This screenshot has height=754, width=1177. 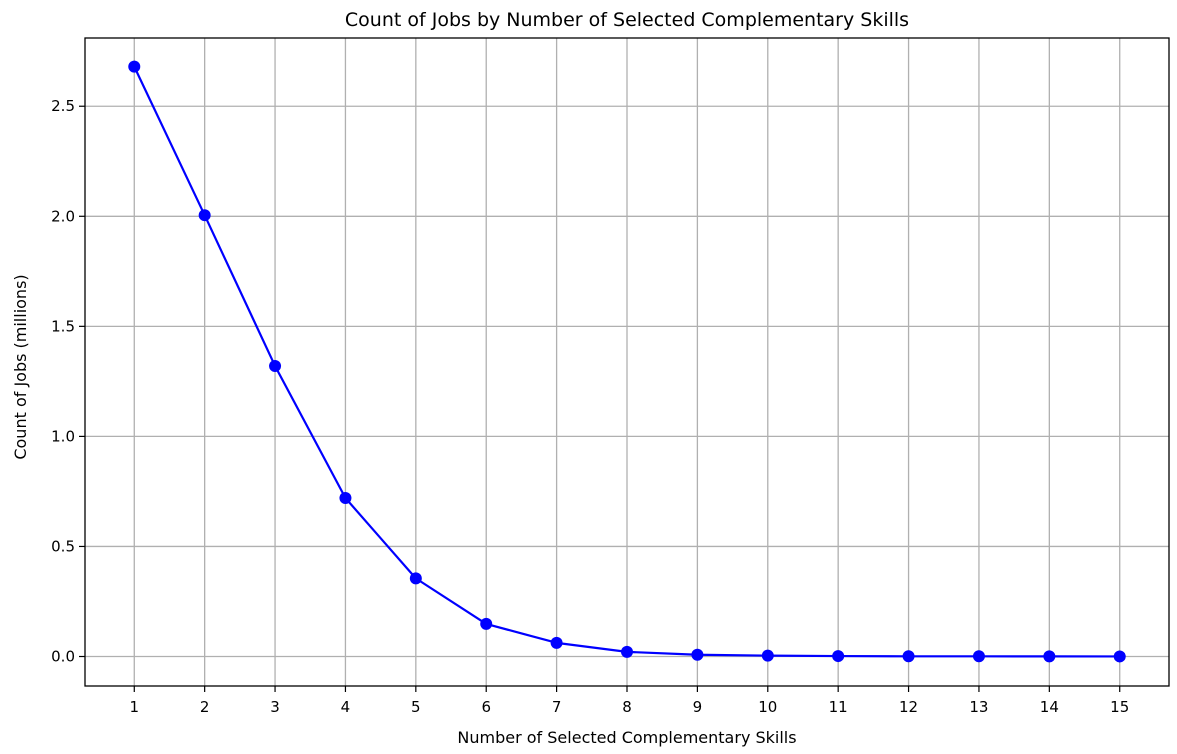 What do you see at coordinates (1049, 707) in the screenshot?
I see `x-tick-label: 14` at bounding box center [1049, 707].